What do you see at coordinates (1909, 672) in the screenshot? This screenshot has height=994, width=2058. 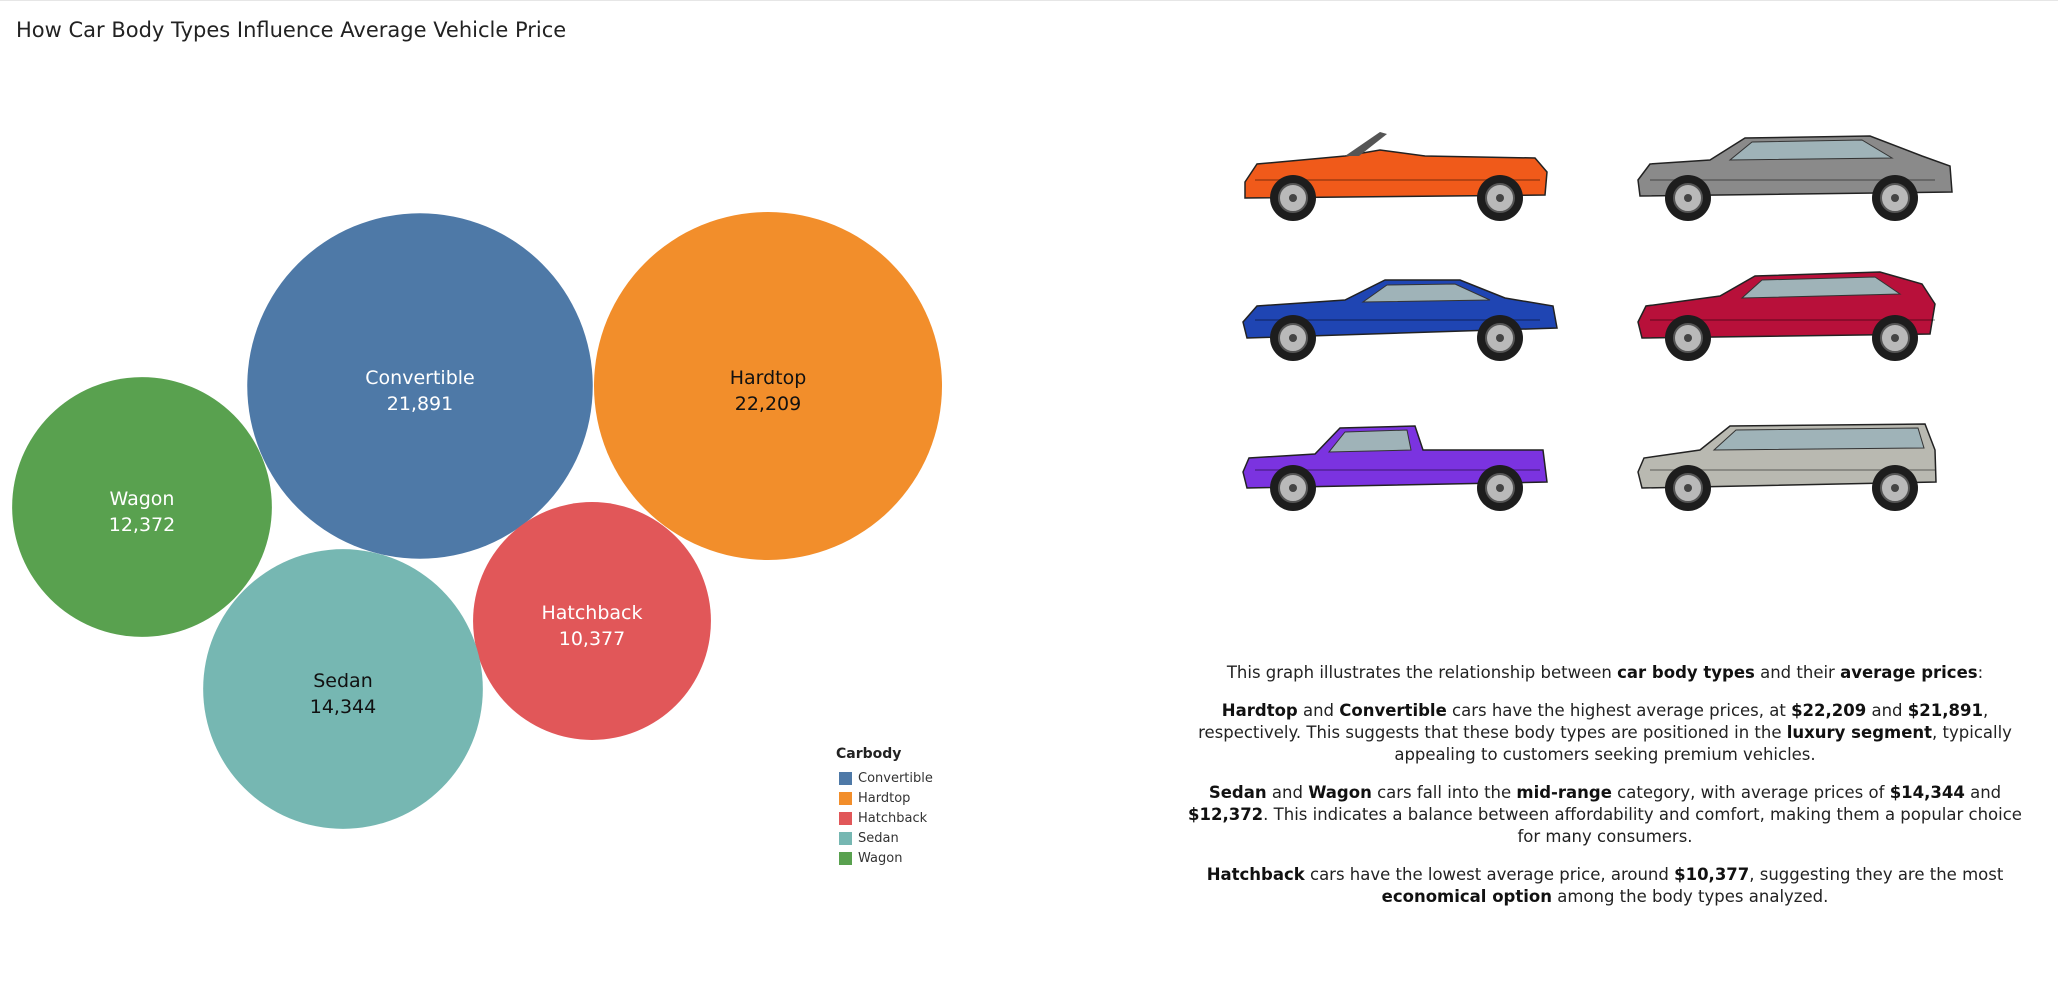 I see `emphasis-text: average prices` at bounding box center [1909, 672].